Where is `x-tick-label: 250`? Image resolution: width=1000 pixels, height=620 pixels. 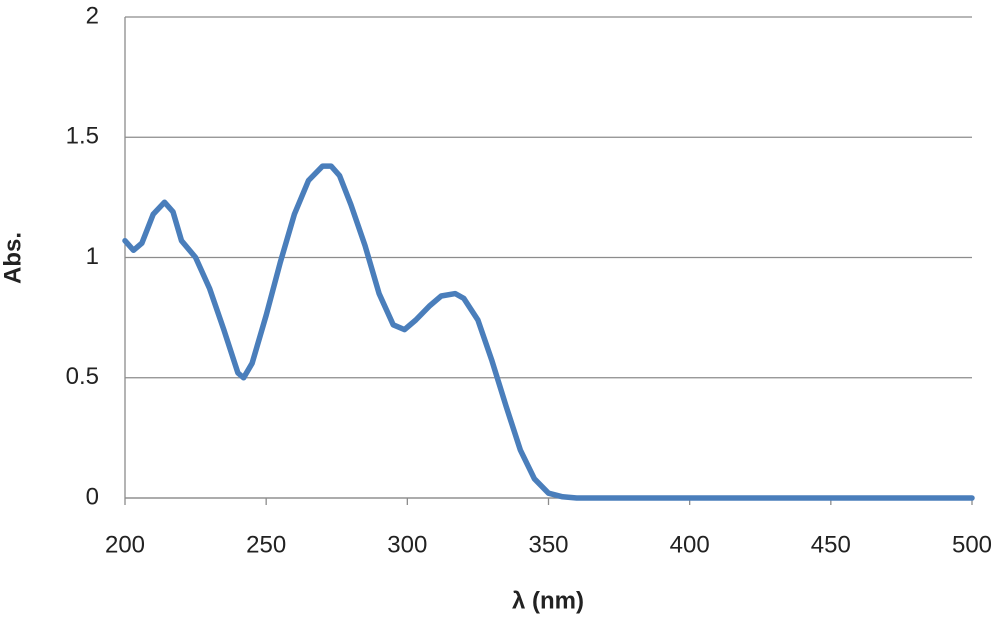 x-tick-label: 250 is located at coordinates (266, 544).